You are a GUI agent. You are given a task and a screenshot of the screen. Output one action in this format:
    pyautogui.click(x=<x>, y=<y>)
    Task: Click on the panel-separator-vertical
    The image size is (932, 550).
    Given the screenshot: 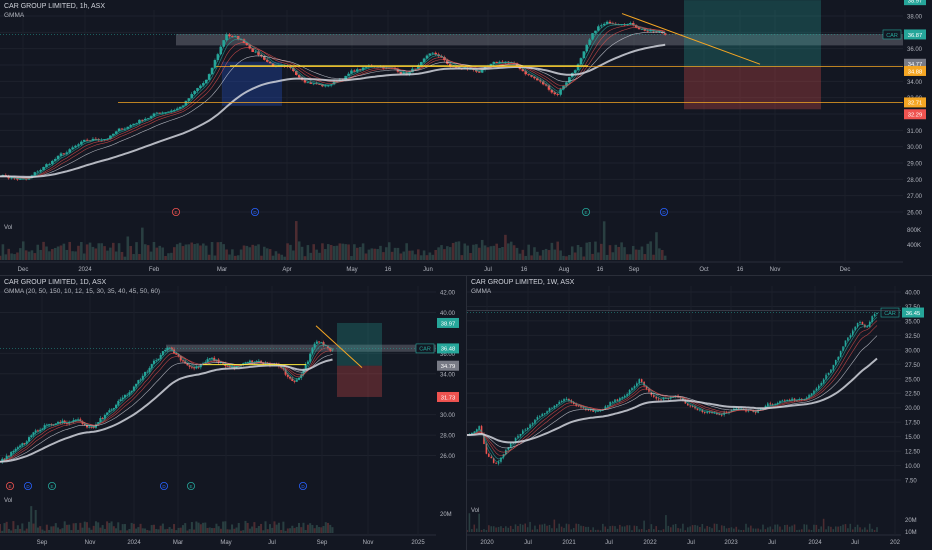 What is the action you would take?
    pyautogui.click(x=466, y=413)
    